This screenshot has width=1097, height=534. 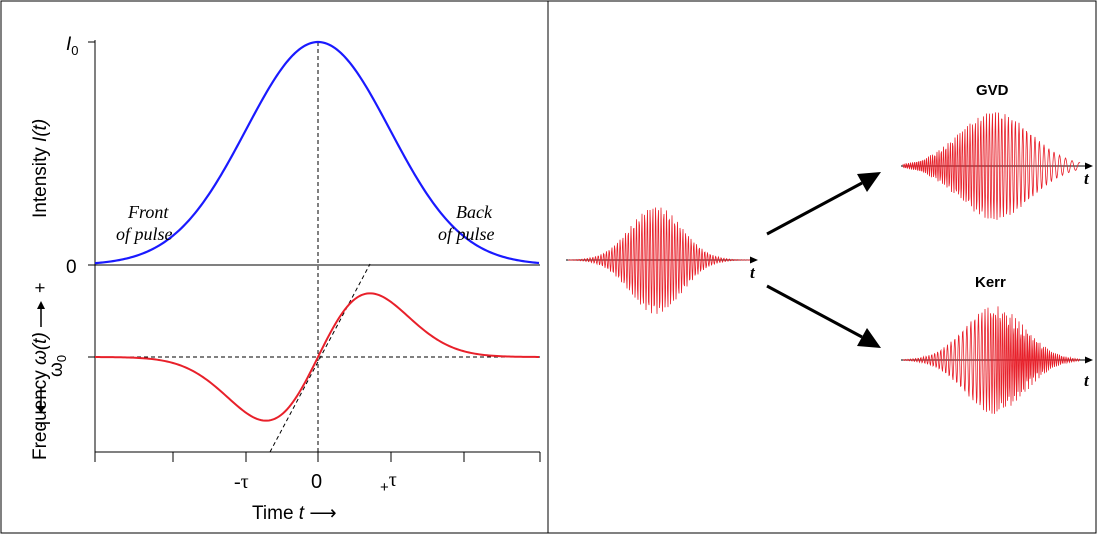 I want to click on frequency-plus-label: +, so click(x=40, y=287).